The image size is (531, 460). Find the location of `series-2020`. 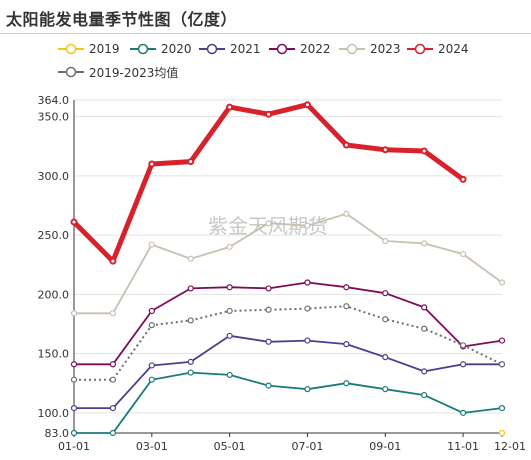

series-2020 is located at coordinates (288, 403).